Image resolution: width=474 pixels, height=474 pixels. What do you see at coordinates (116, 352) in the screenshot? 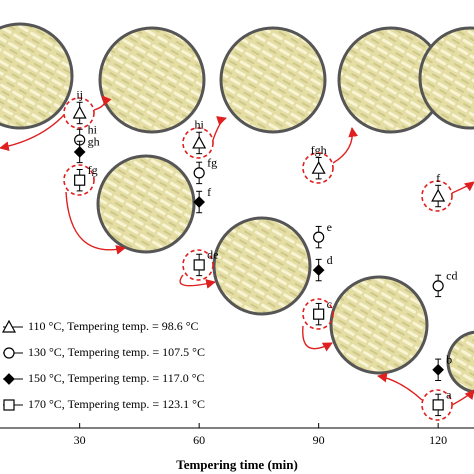
I see `legend-label: 130 °C, Tempering temp. = 107.5 °C` at bounding box center [116, 352].